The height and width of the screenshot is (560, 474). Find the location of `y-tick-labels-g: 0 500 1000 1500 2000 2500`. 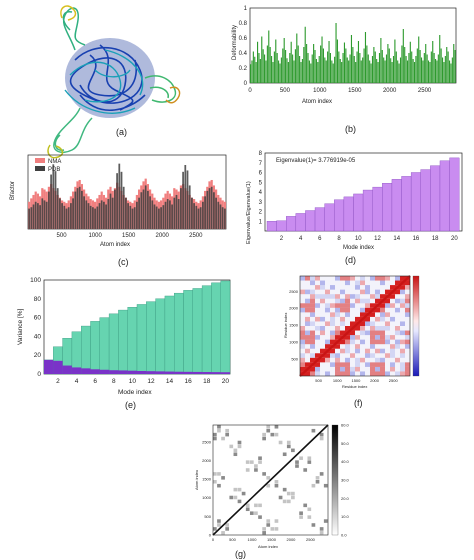

y-tick-labels-g: 0 500 1000 1500 2000 2500 is located at coordinates (207, 488).